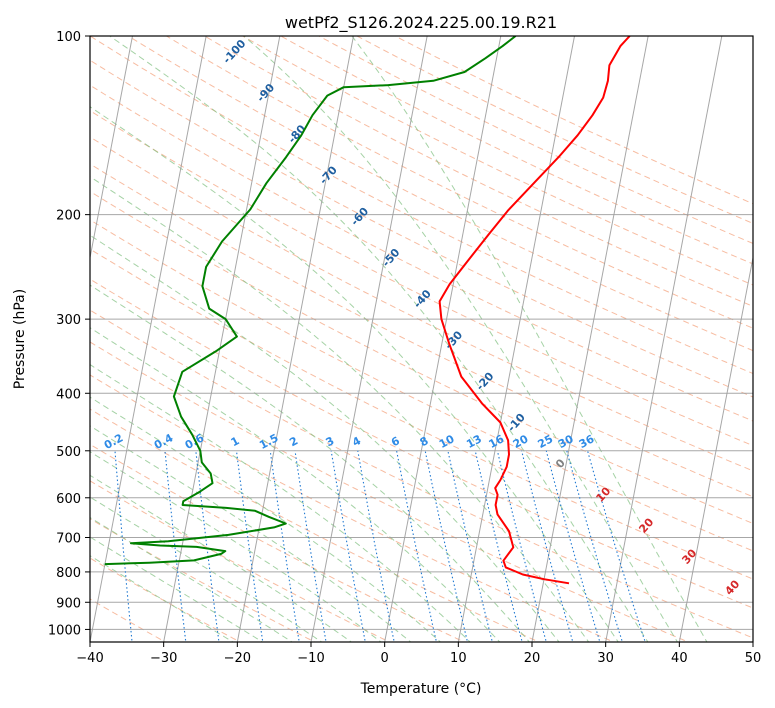 This screenshot has height=708, width=775. I want to click on mixing-ratio-label: 13, so click(474, 441).